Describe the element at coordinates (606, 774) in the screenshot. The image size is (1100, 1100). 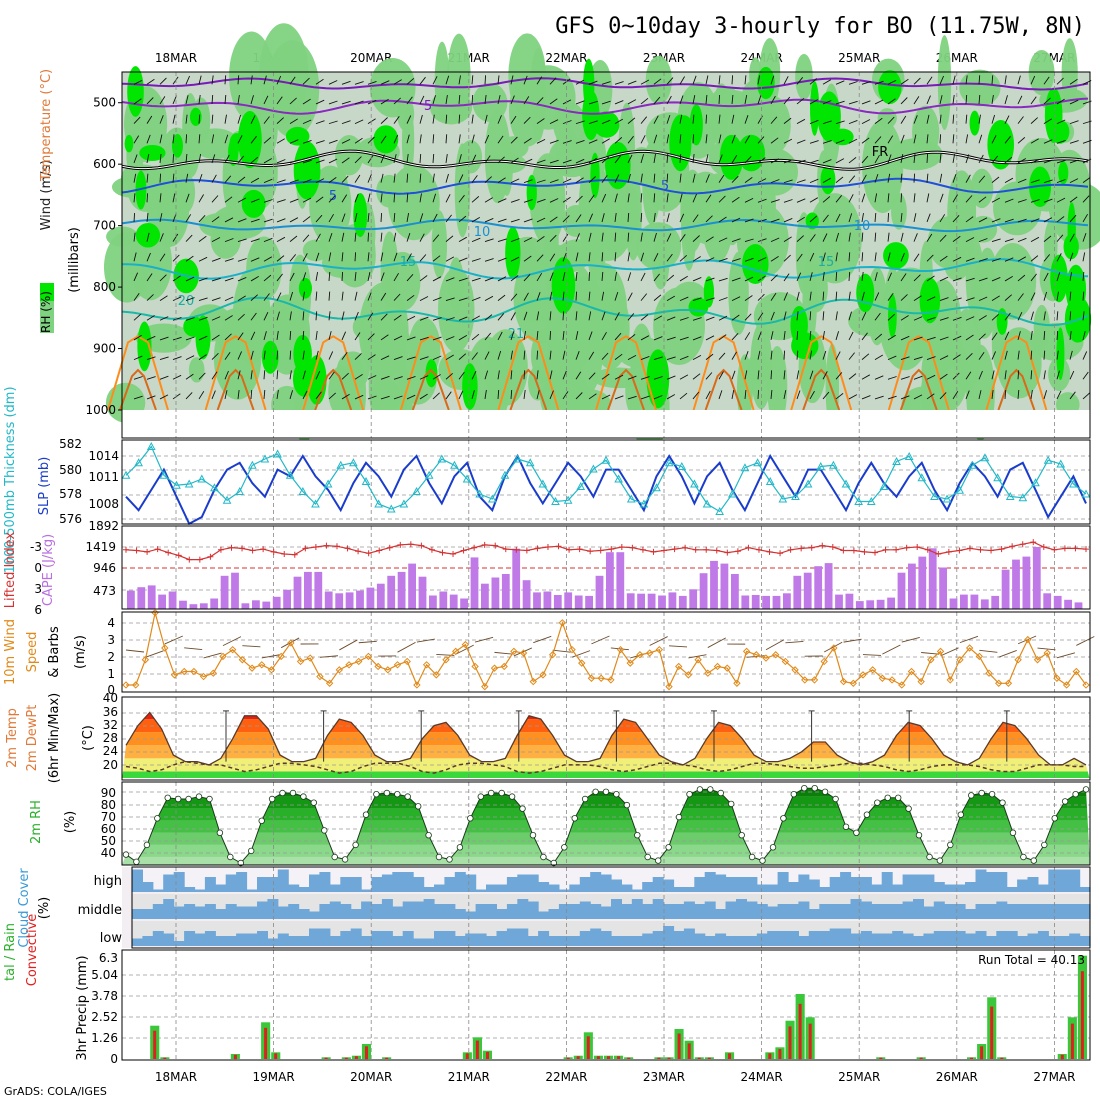
I see `temp-band` at that location.